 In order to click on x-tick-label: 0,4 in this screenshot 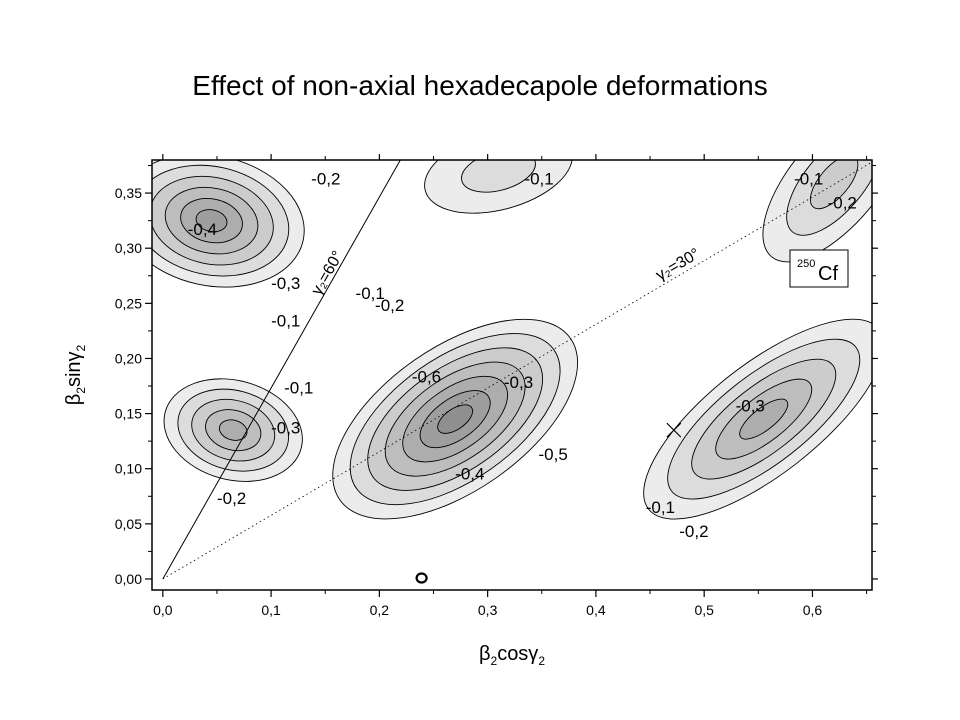, I will do `click(596, 610)`.